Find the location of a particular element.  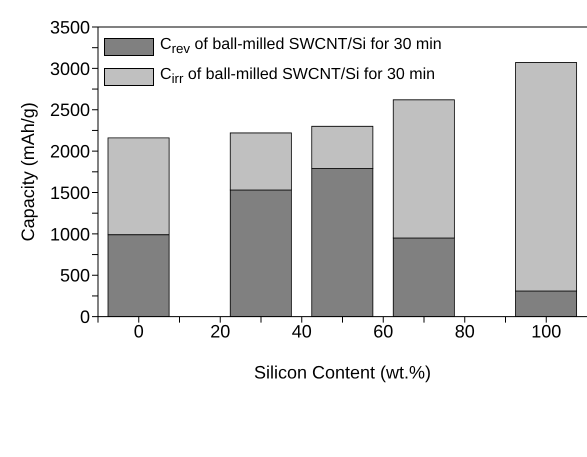

y-tick-label: 1500 is located at coordinates (70, 192).